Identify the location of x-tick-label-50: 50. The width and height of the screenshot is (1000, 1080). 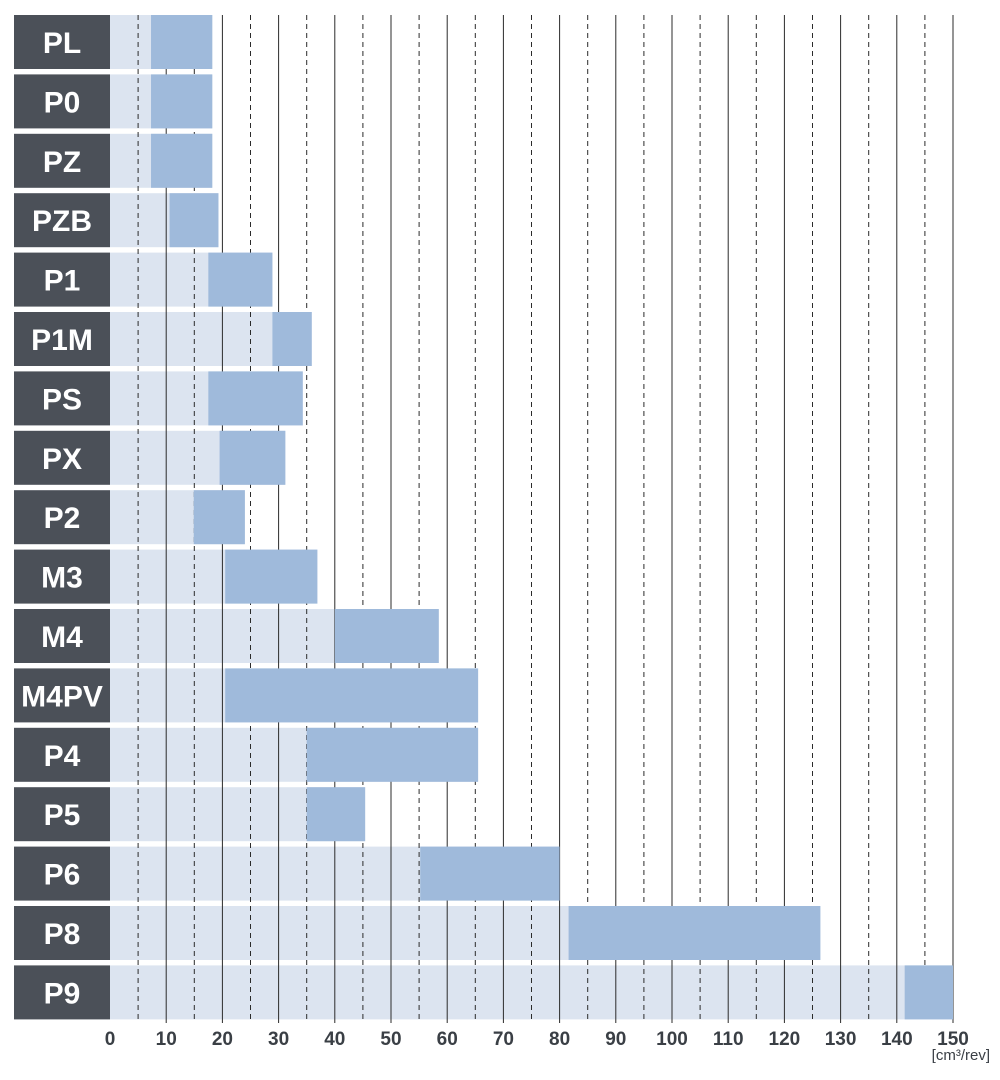
(390, 1039).